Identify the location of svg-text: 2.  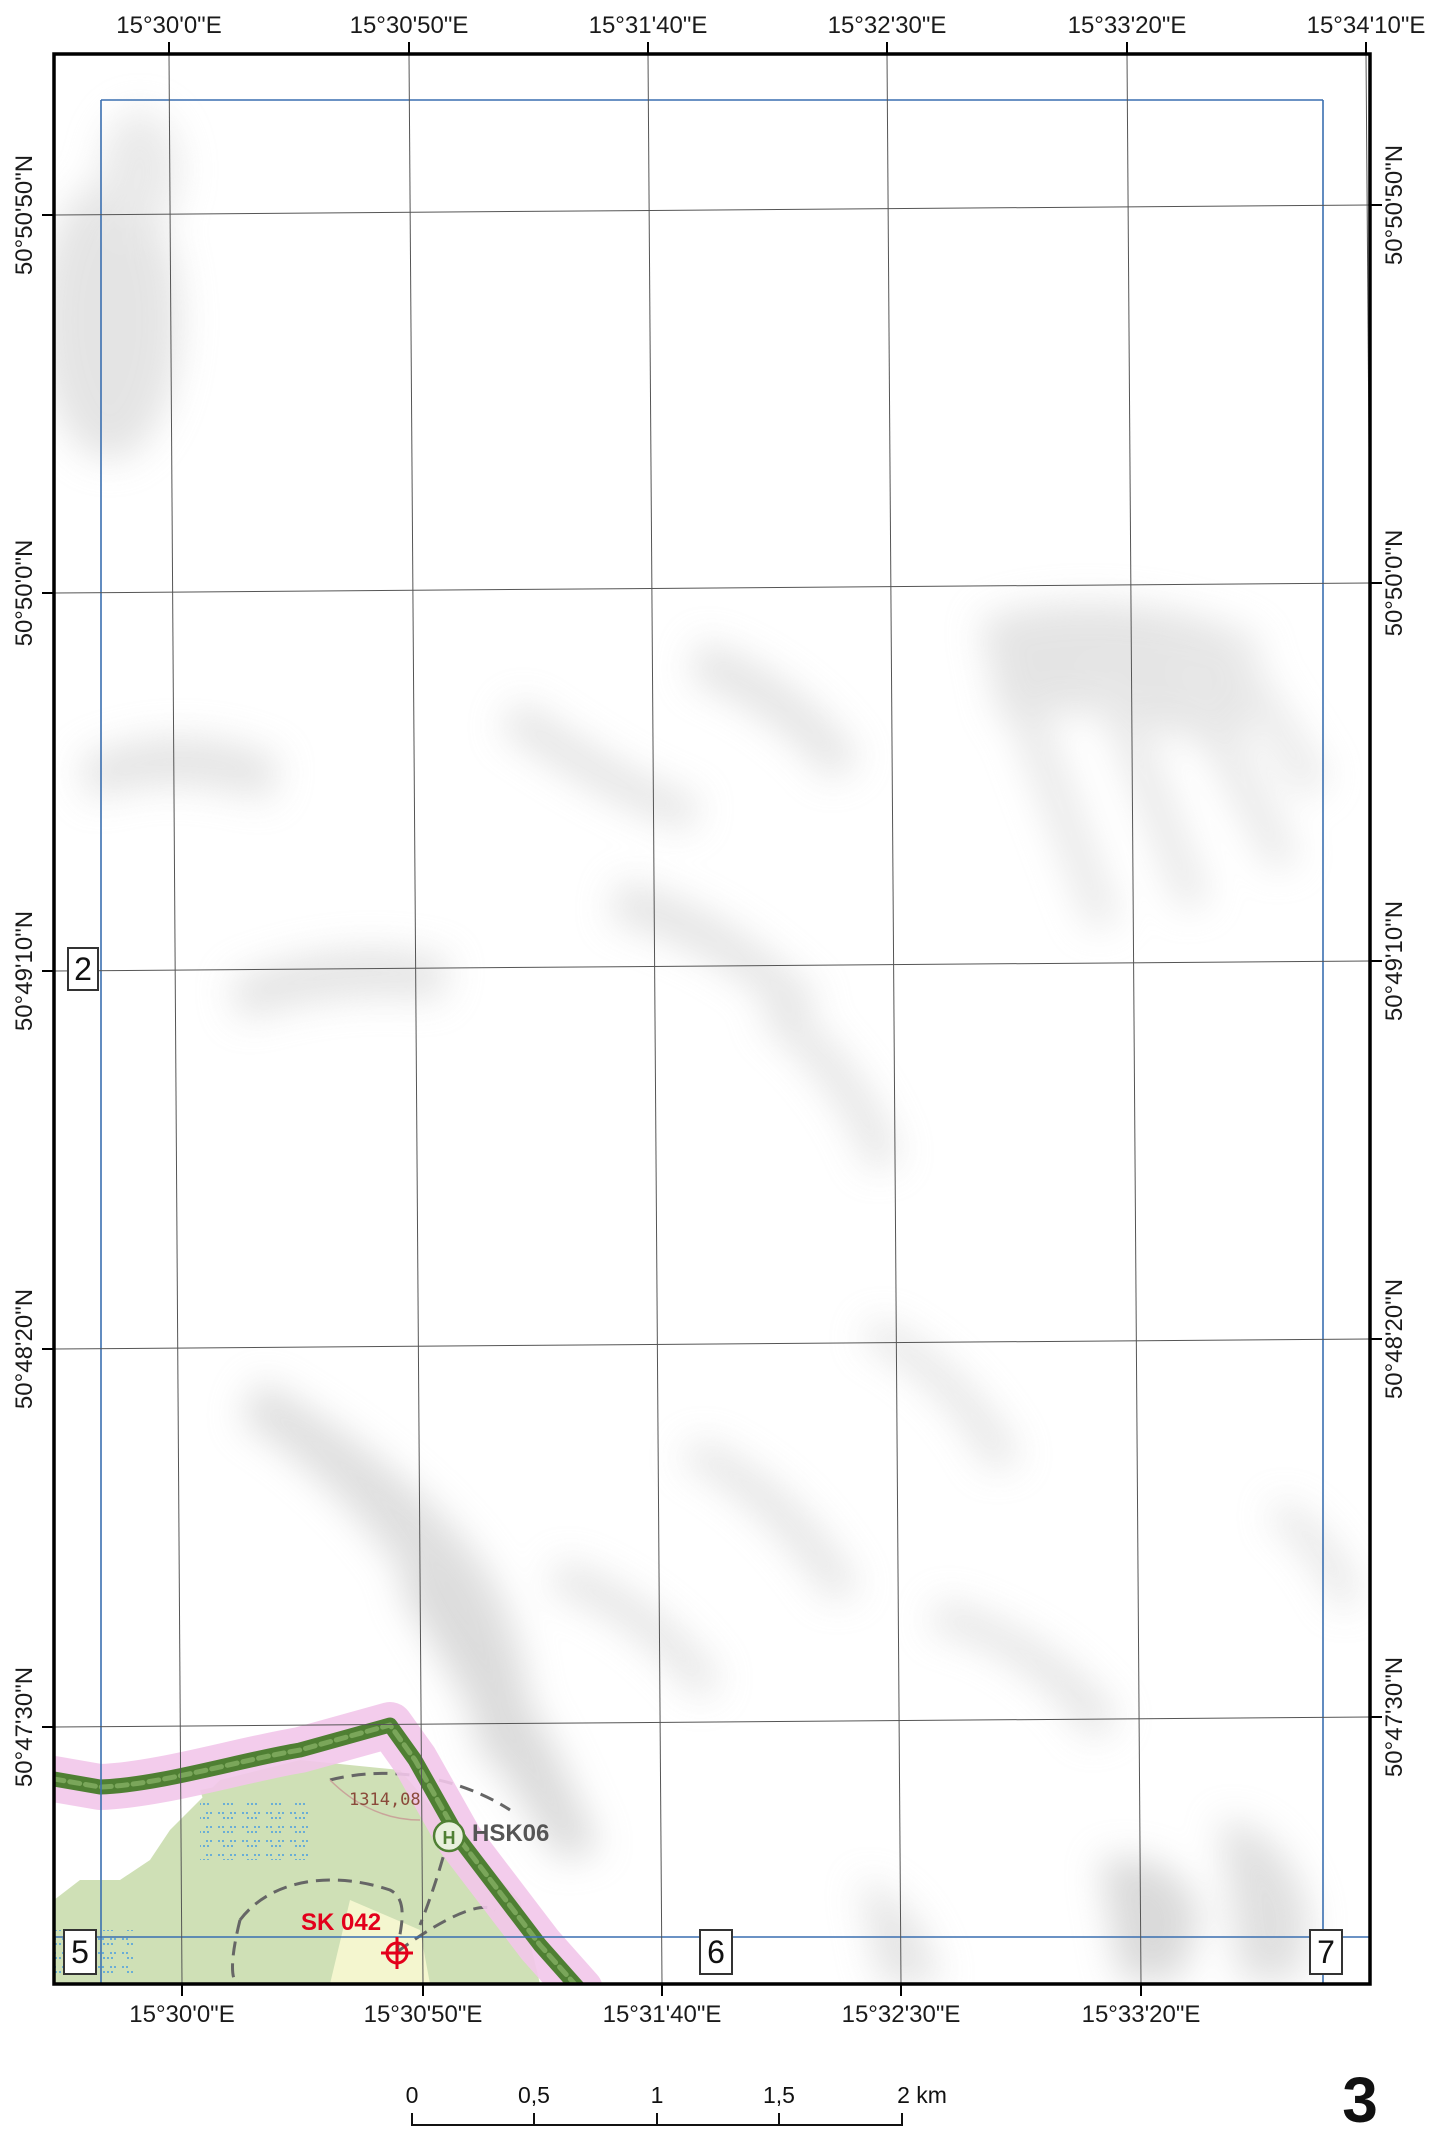
(83, 969).